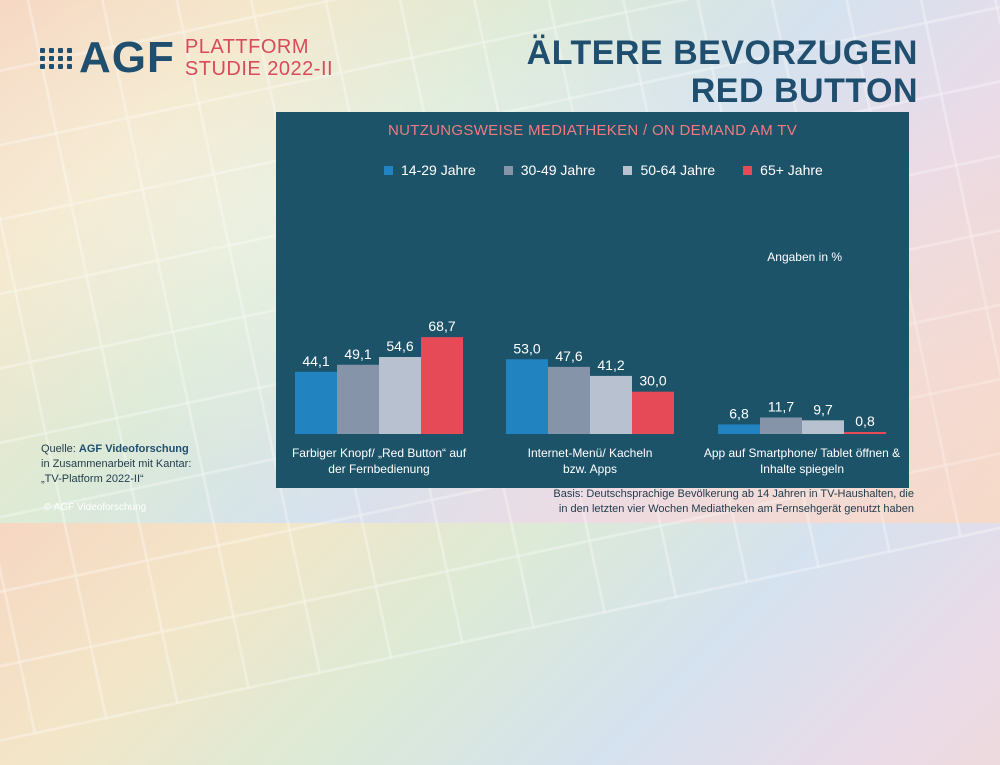  Describe the element at coordinates (802, 469) in the screenshot. I see `category-label-line: Inhalte spiegeln` at that location.